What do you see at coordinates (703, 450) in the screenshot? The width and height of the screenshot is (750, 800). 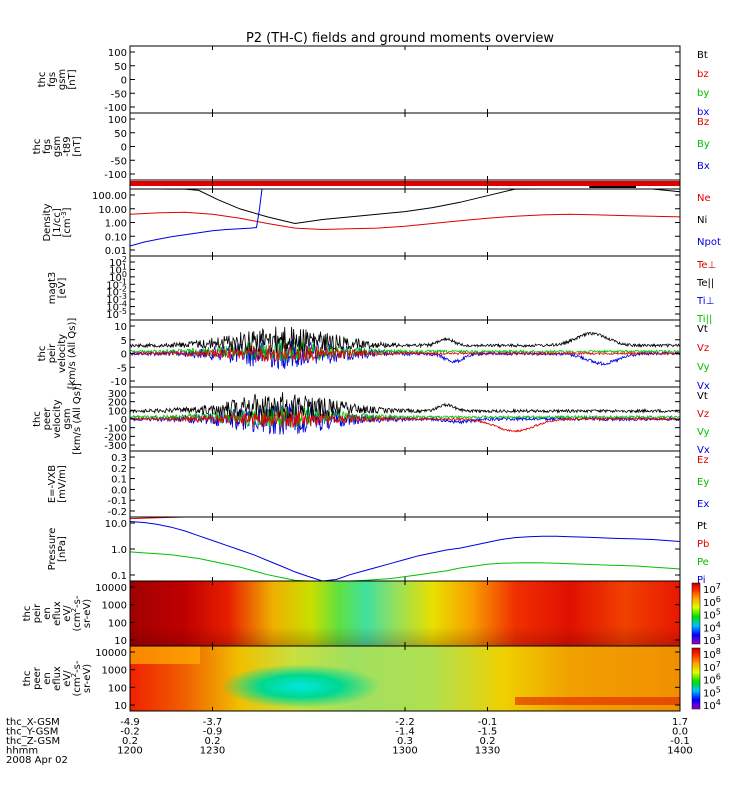 I see `legend-entry: Vx` at bounding box center [703, 450].